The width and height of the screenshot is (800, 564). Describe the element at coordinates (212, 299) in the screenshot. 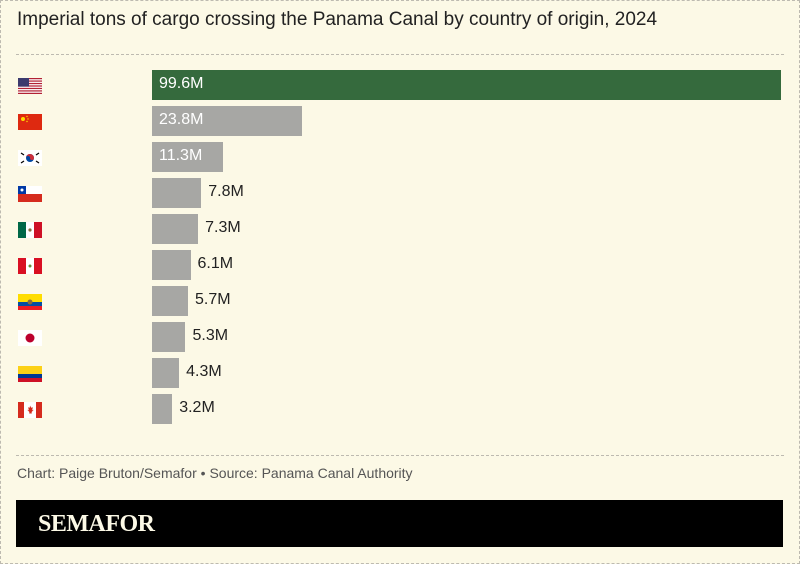

I see `data-label: 5.7M` at that location.